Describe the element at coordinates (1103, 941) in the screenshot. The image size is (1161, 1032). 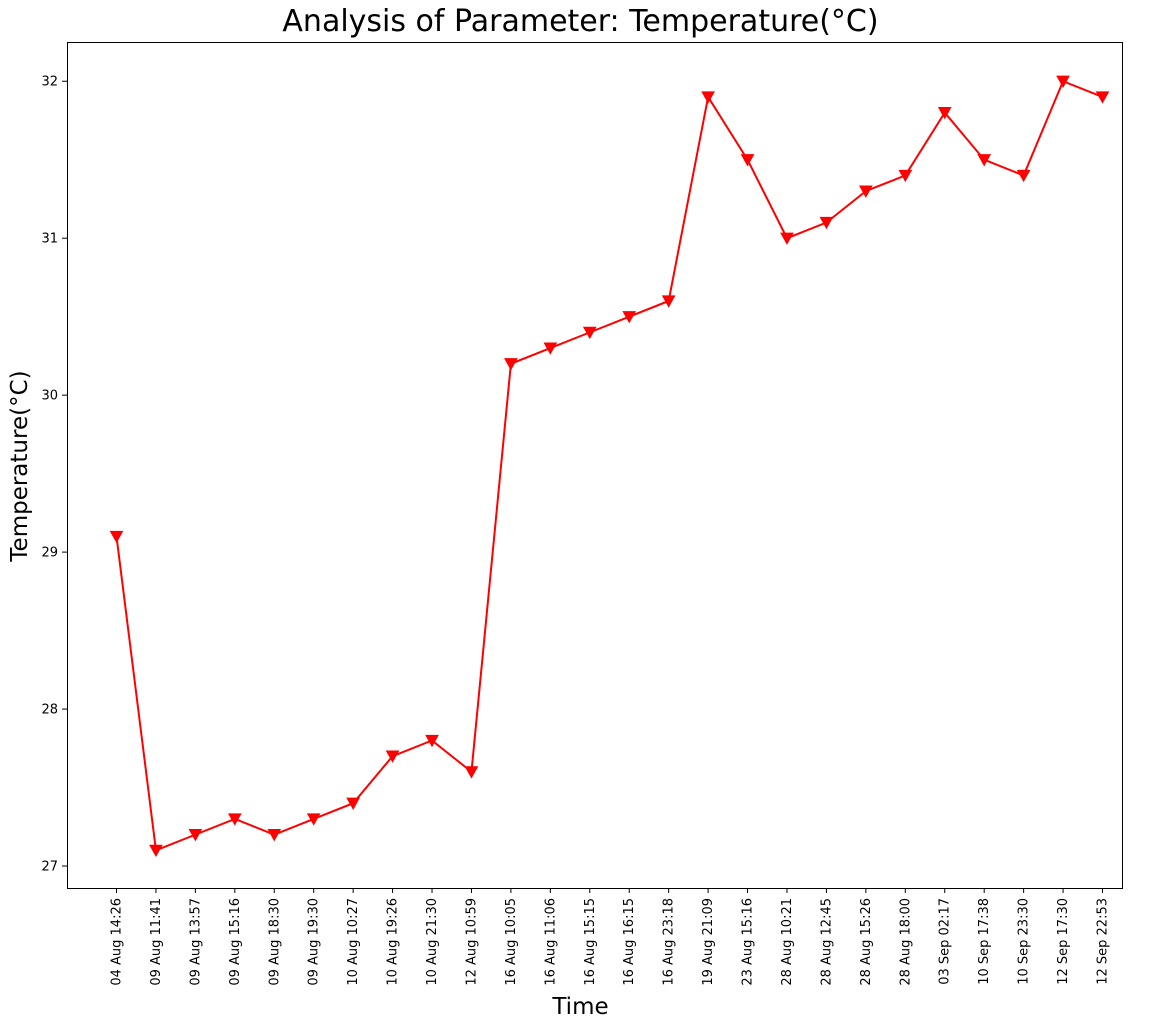
I see `x-tick-label: 12 Sep 22:53` at that location.